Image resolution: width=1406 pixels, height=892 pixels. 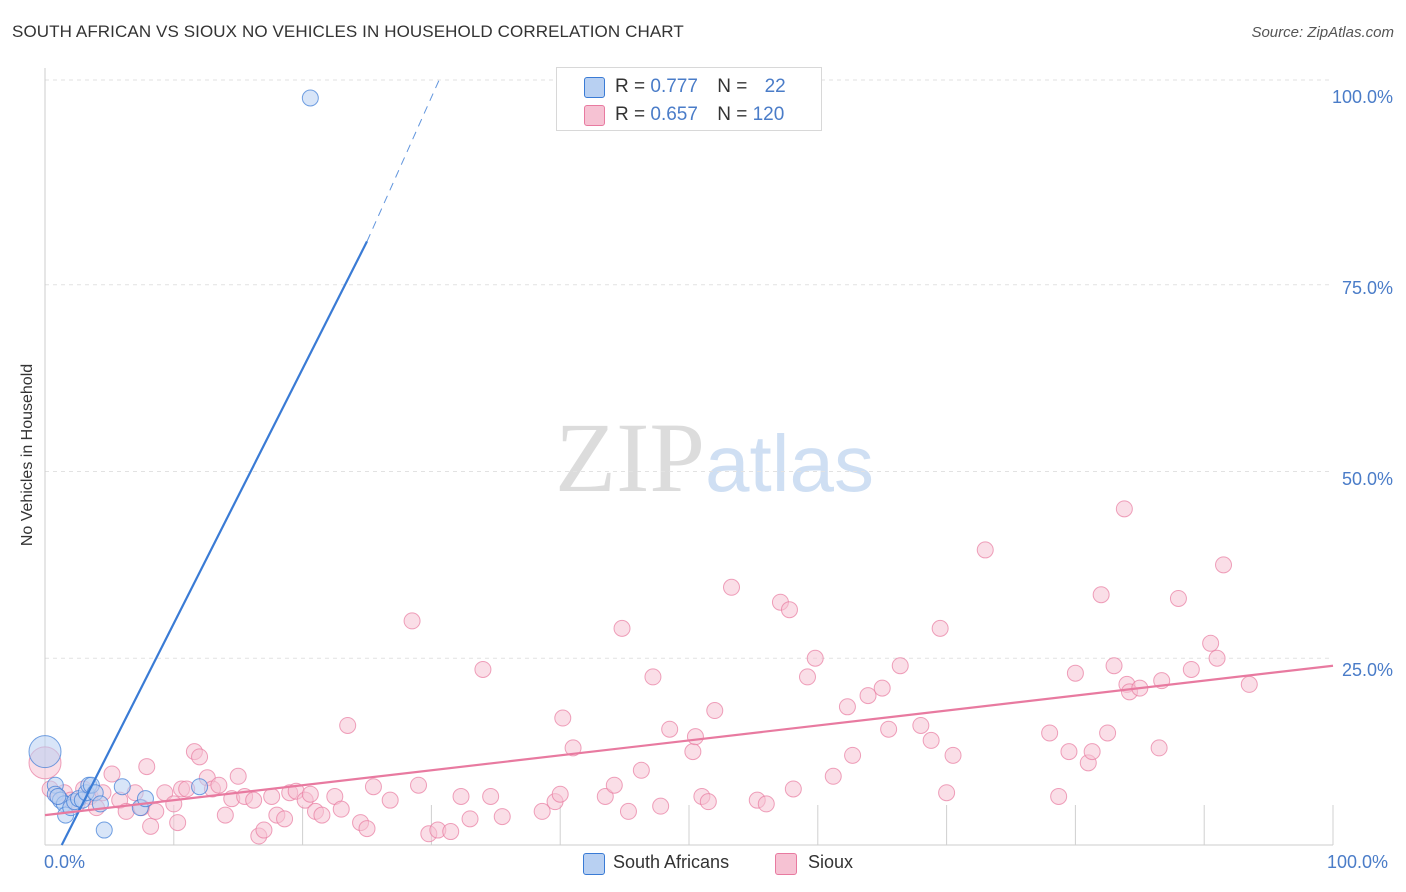 What do you see at coordinates (671, 862) in the screenshot?
I see `bottom-legend-south-africans: South Africans` at bounding box center [671, 862].